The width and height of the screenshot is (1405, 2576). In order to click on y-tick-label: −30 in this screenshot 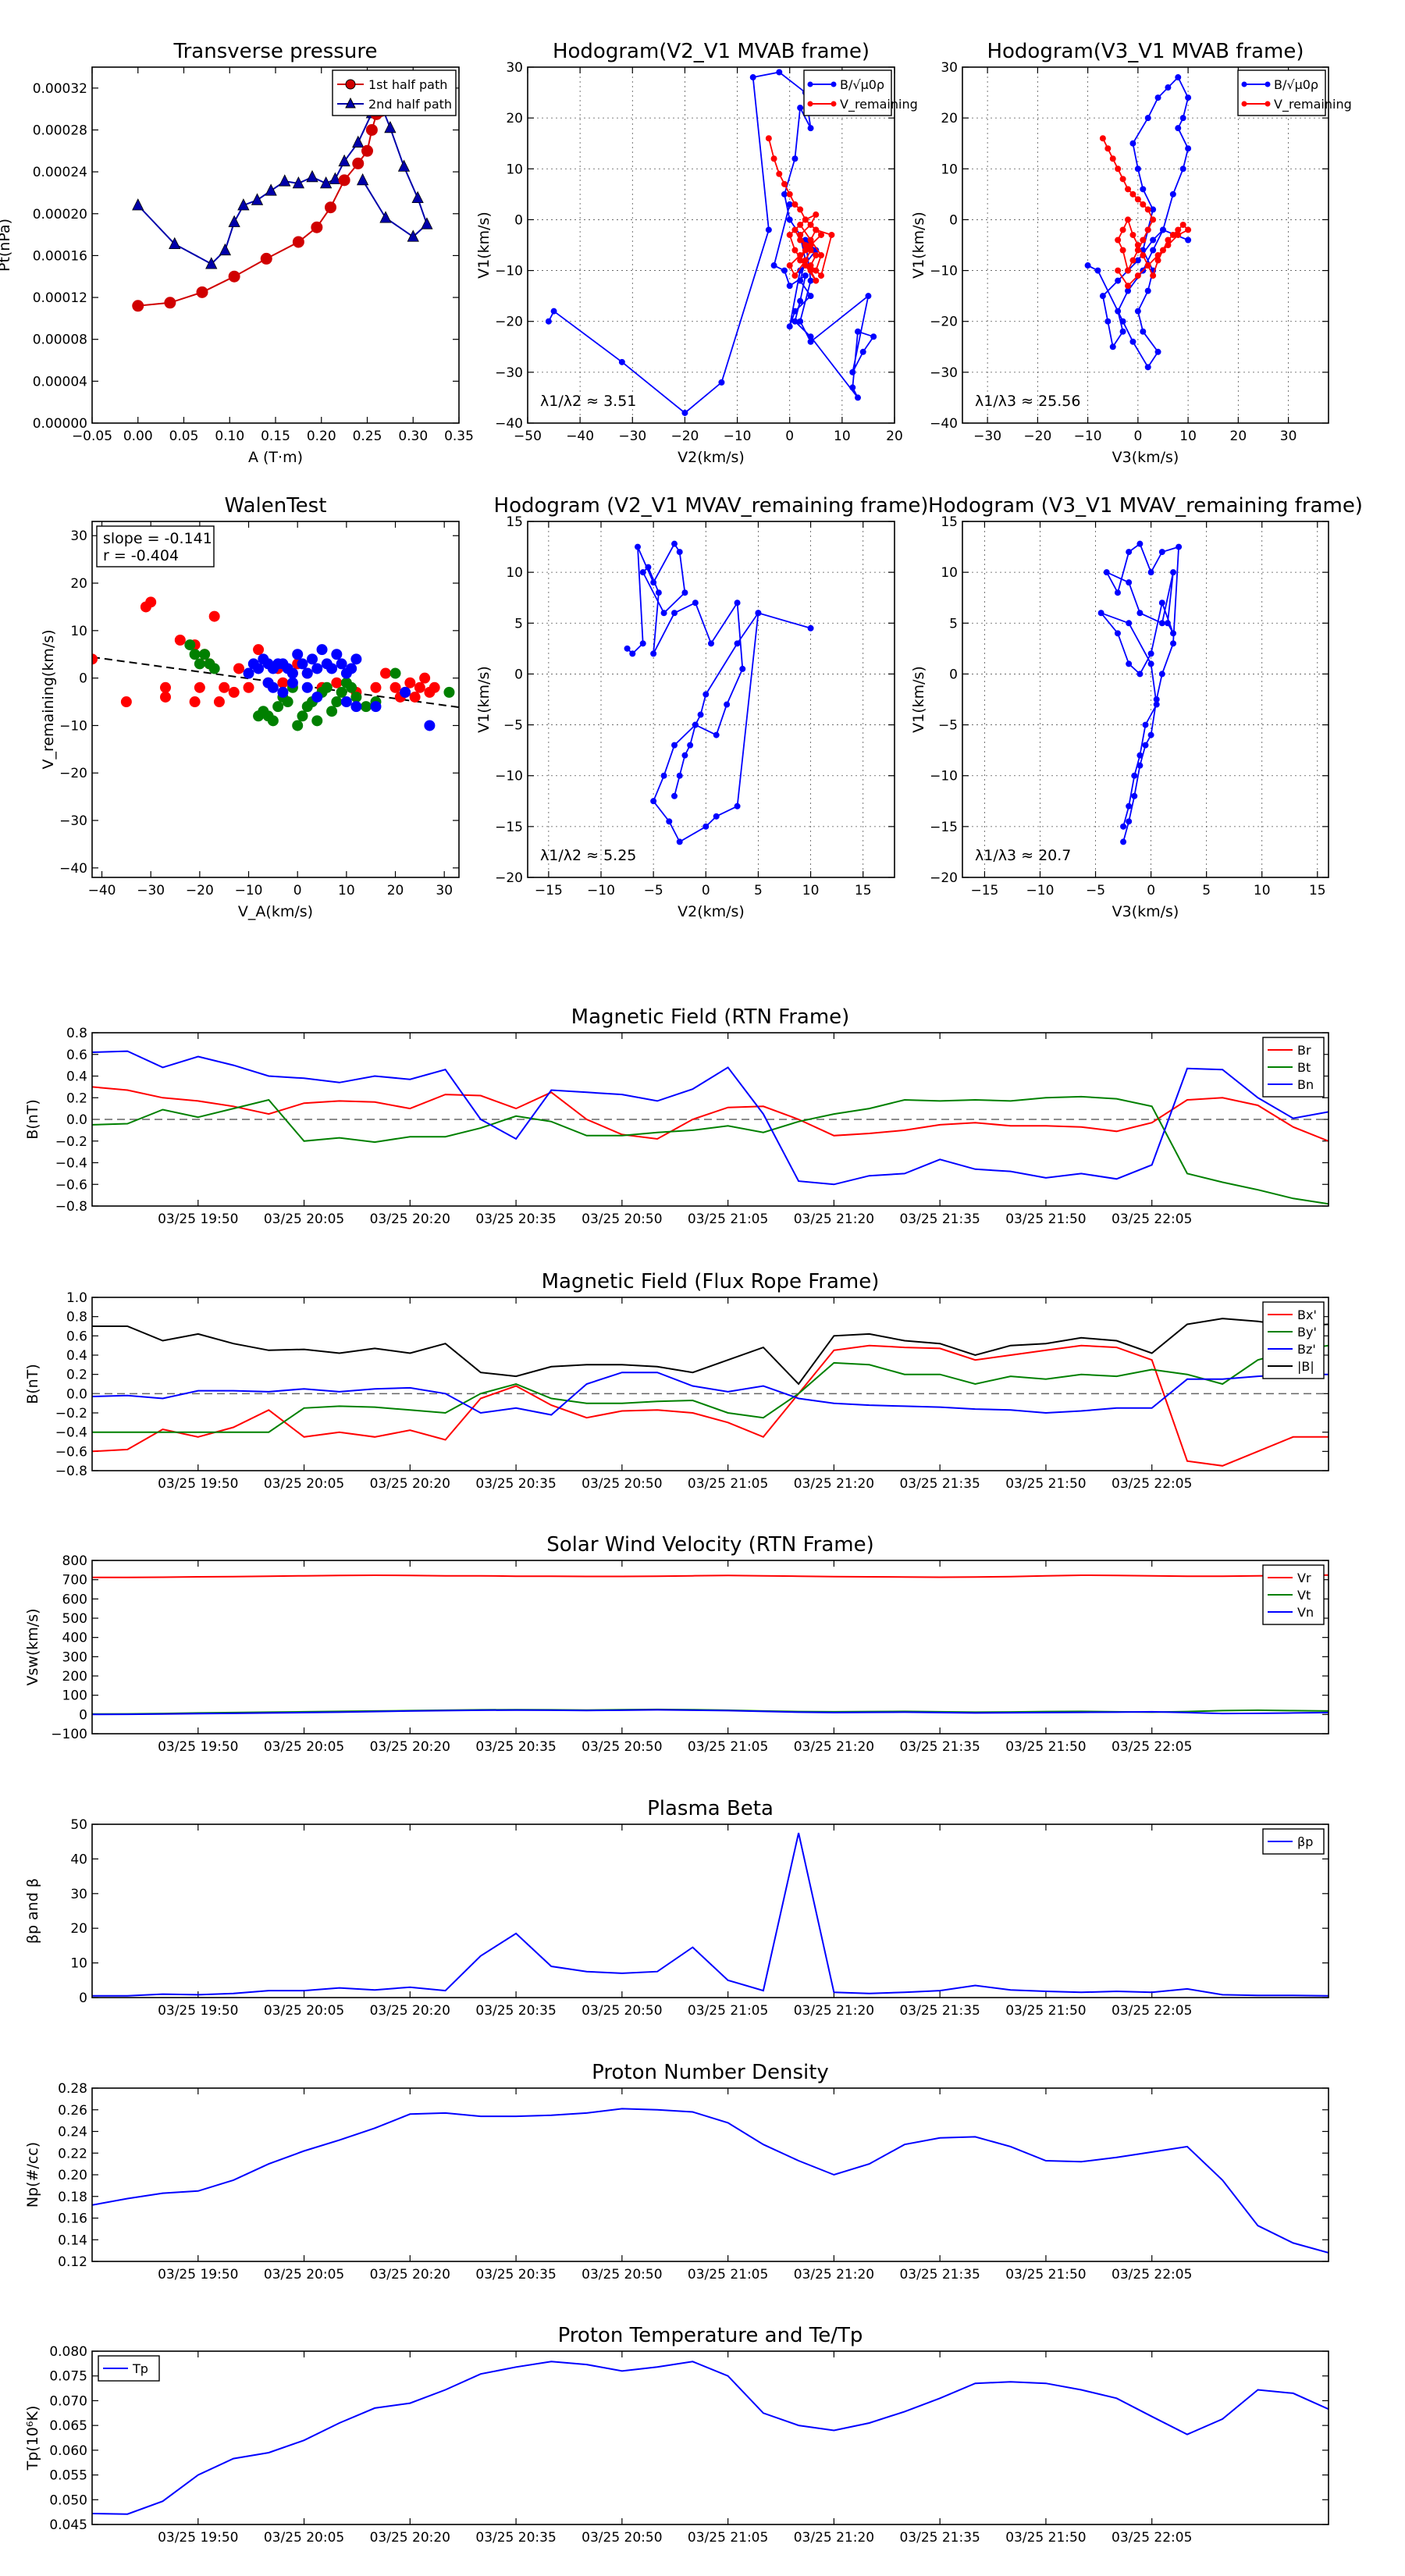, I will do `click(944, 373)`.